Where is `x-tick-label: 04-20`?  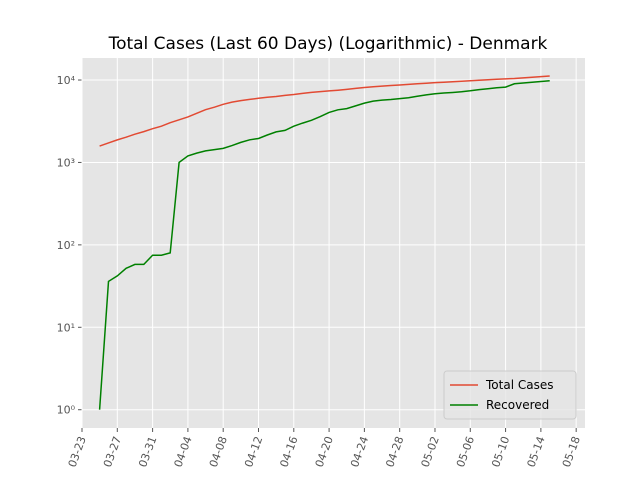 x-tick-label: 04-20 is located at coordinates (324, 452).